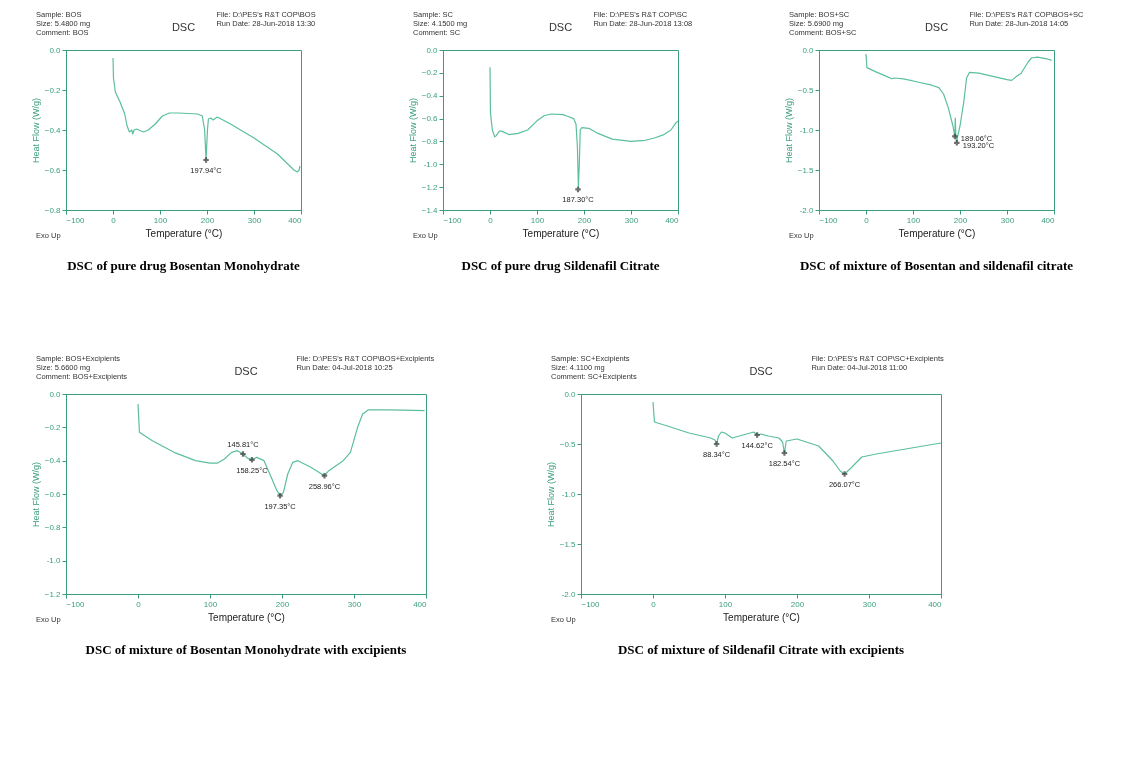 This screenshot has height=767, width=1140. What do you see at coordinates (761, 649) in the screenshot?
I see `text: DSC of mixture of Sildenafil Citrate with excipients` at bounding box center [761, 649].